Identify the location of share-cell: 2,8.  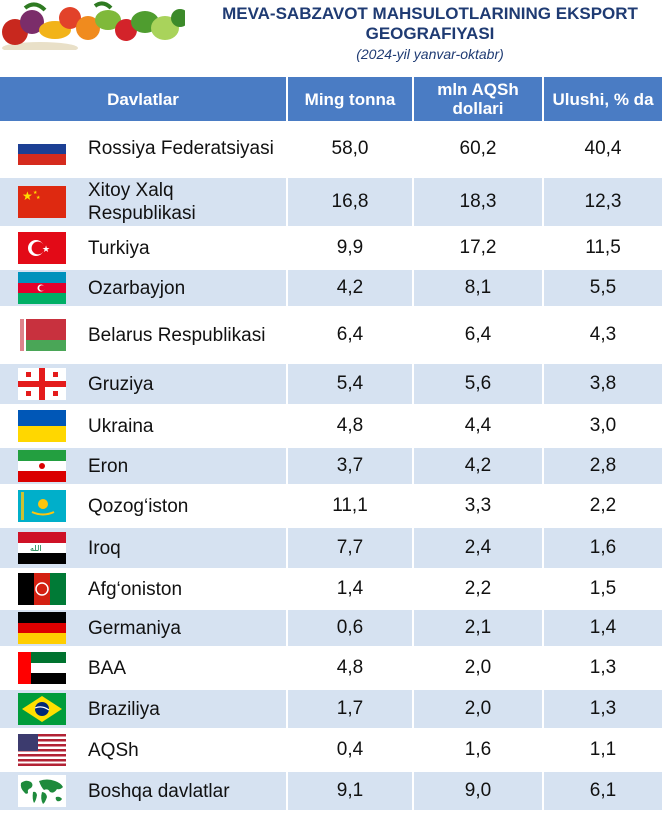
(602, 466).